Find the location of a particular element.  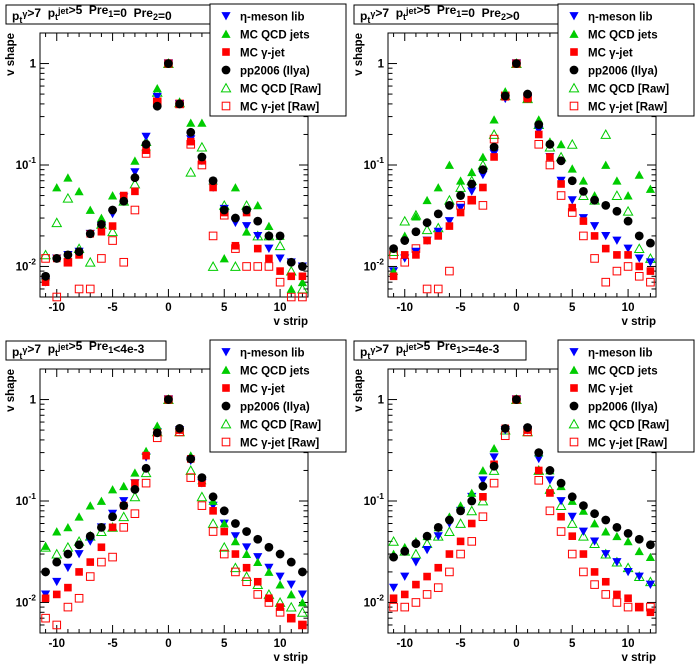

x-tick-label: -5 is located at coordinates (460, 308).